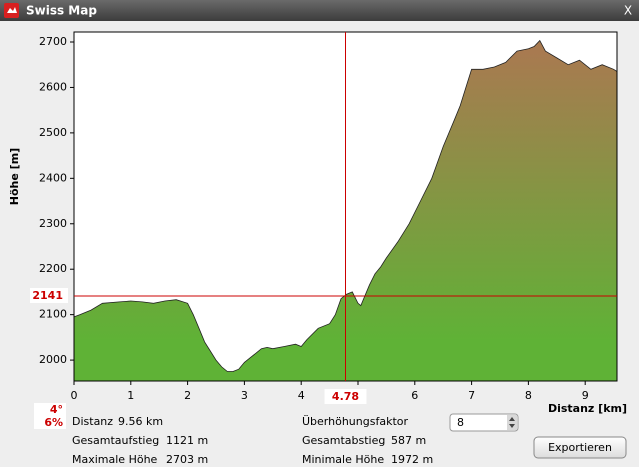 Image resolution: width=639 pixels, height=467 pixels. I want to click on stat-label: Distanz, so click(92, 421).